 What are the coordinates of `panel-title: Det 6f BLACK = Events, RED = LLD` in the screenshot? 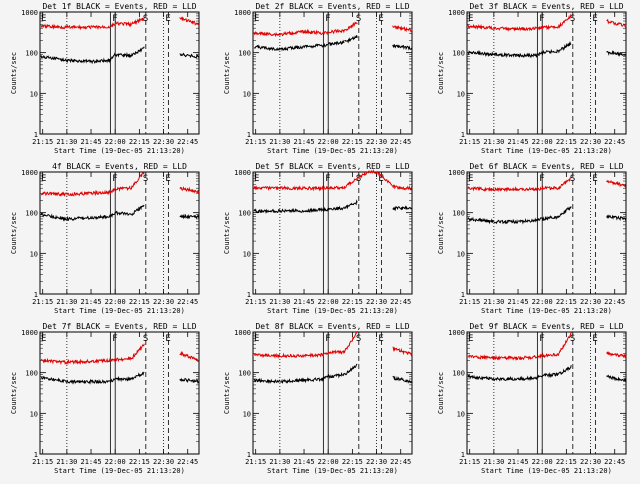 It's located at (546, 166).